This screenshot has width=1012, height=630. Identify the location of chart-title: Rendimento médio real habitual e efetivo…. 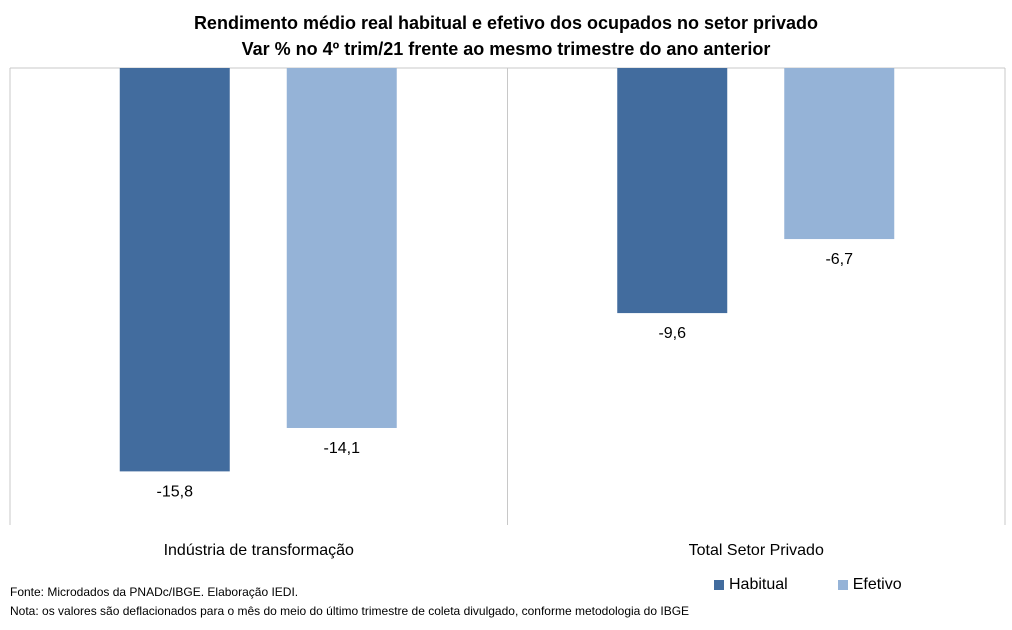
(506, 36).